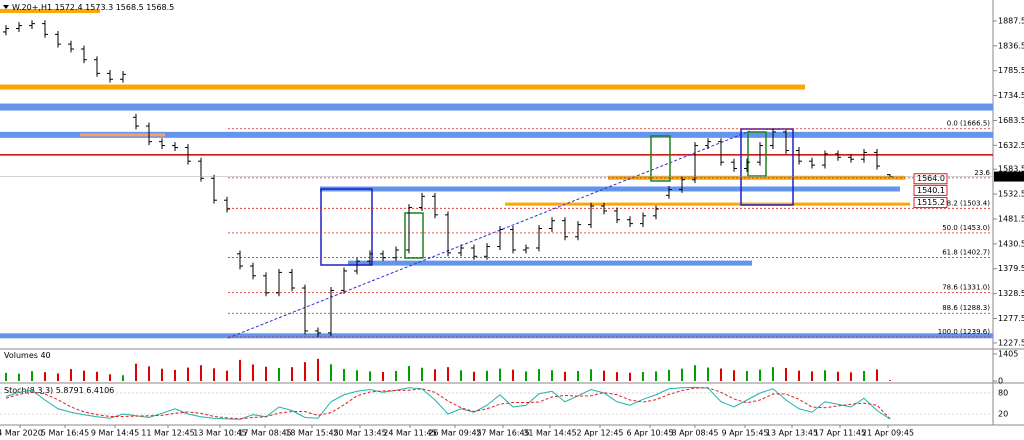  I want to click on y-tick-label: 1734.5, so click(1011, 95).